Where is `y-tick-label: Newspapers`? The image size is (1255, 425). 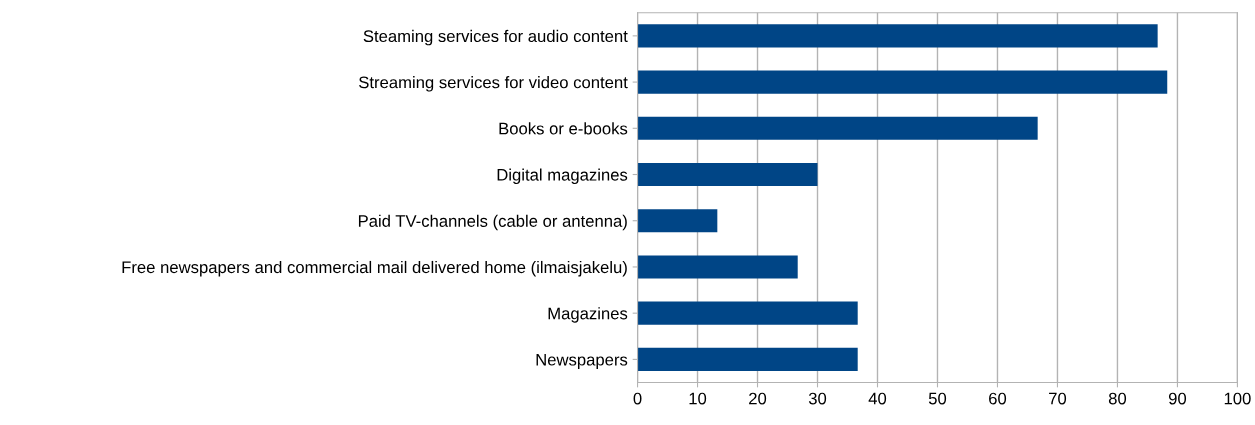
y-tick-label: Newspapers is located at coordinates (582, 361).